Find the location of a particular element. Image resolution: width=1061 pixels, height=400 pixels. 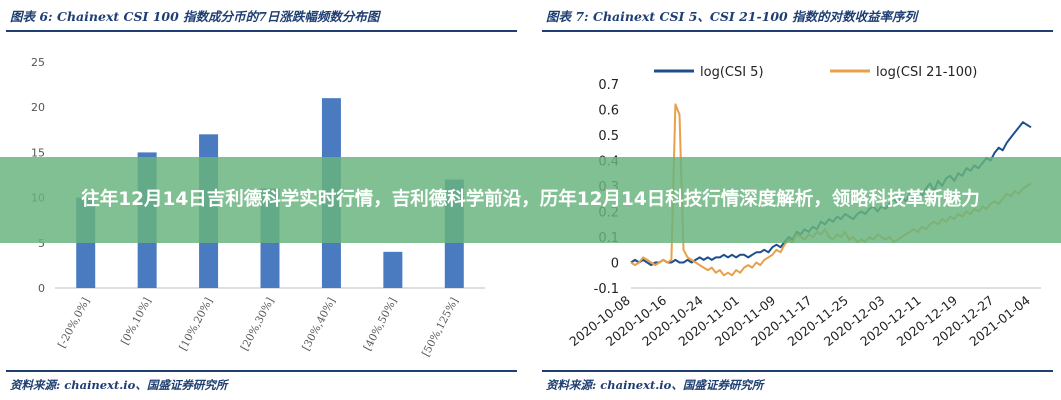

y-tick-label: 0.5 is located at coordinates (608, 136).